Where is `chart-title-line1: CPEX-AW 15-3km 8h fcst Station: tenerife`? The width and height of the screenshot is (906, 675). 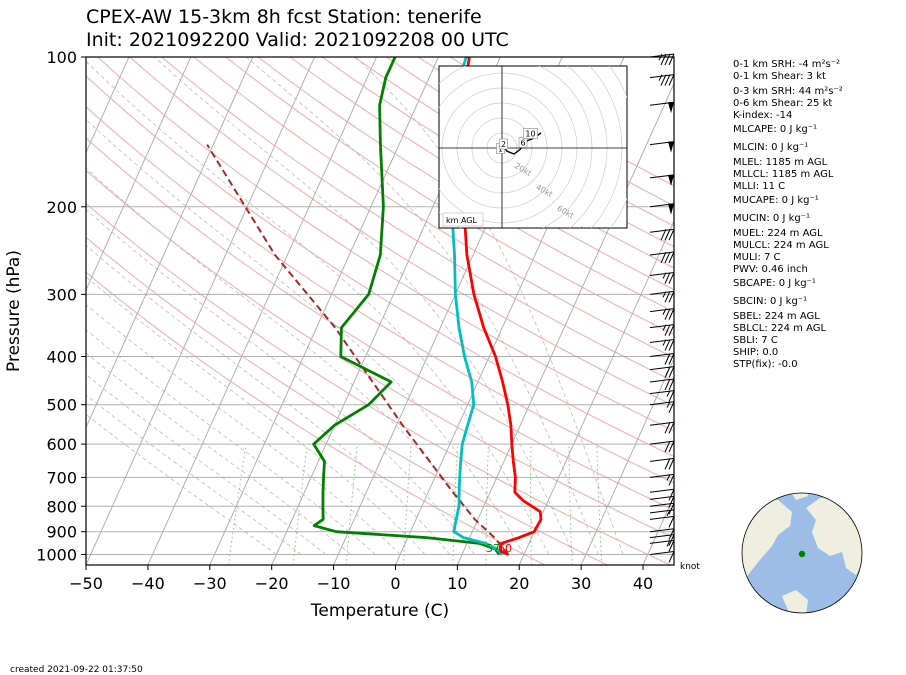 chart-title-line1: CPEX-AW 15-3km 8h fcst Station: tenerife is located at coordinates (284, 17).